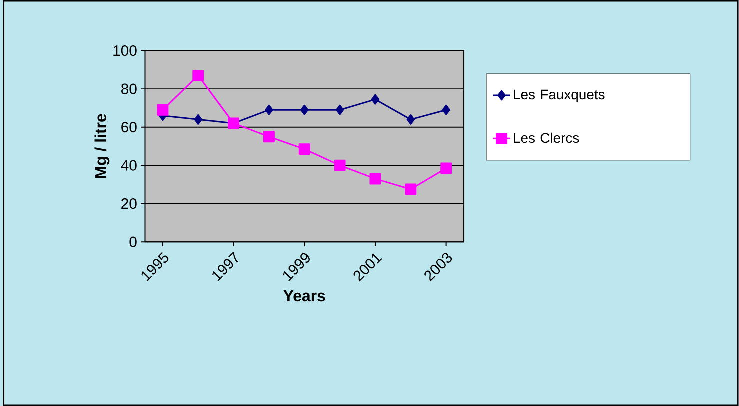 The width and height of the screenshot is (739, 406). Describe the element at coordinates (547, 137) in the screenshot. I see `legend-label: Les Clercs` at that location.